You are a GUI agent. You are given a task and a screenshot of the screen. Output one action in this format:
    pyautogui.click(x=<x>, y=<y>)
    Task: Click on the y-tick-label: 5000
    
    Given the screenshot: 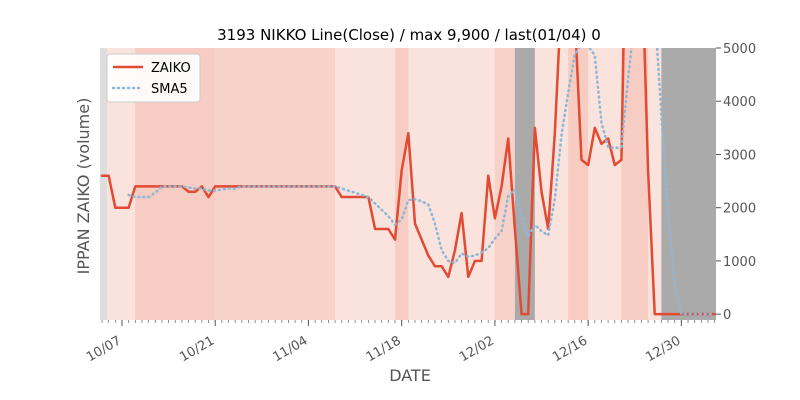 What is the action you would take?
    pyautogui.click(x=739, y=49)
    